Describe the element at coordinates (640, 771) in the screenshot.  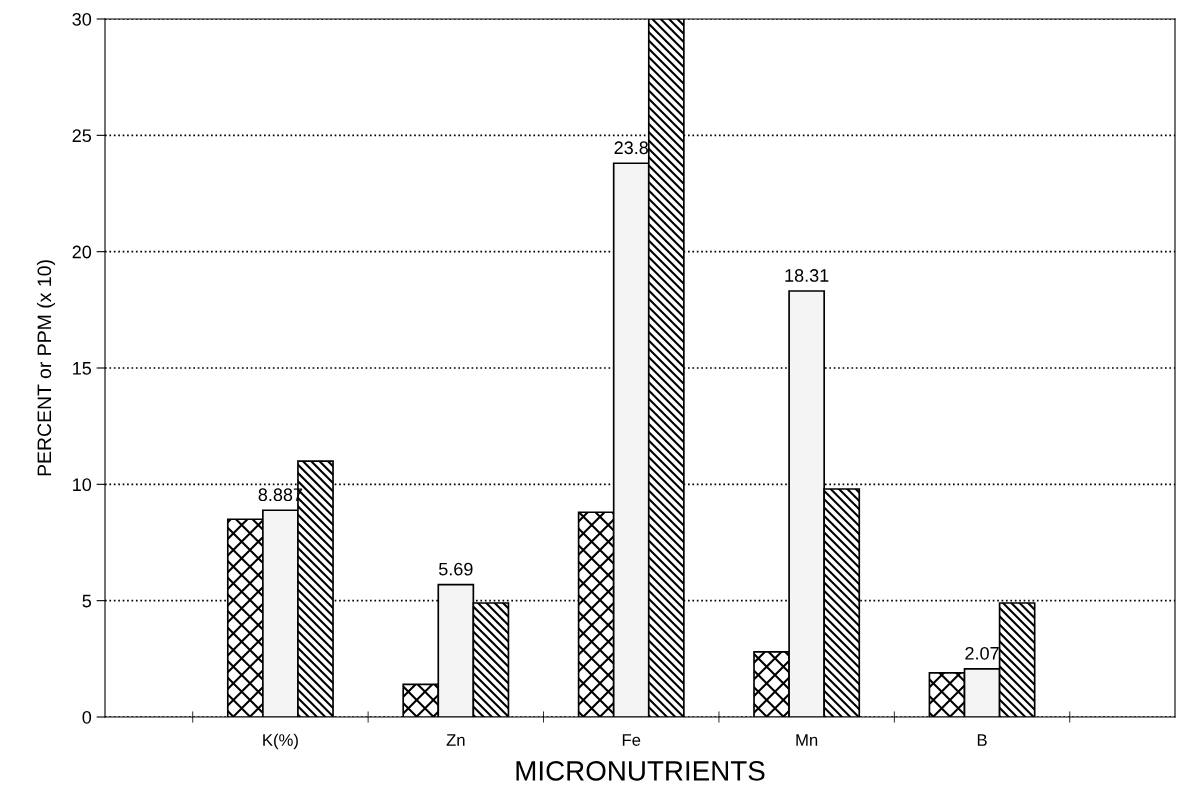
I see `x-axis-title: MICRONUTRIENTS` at that location.